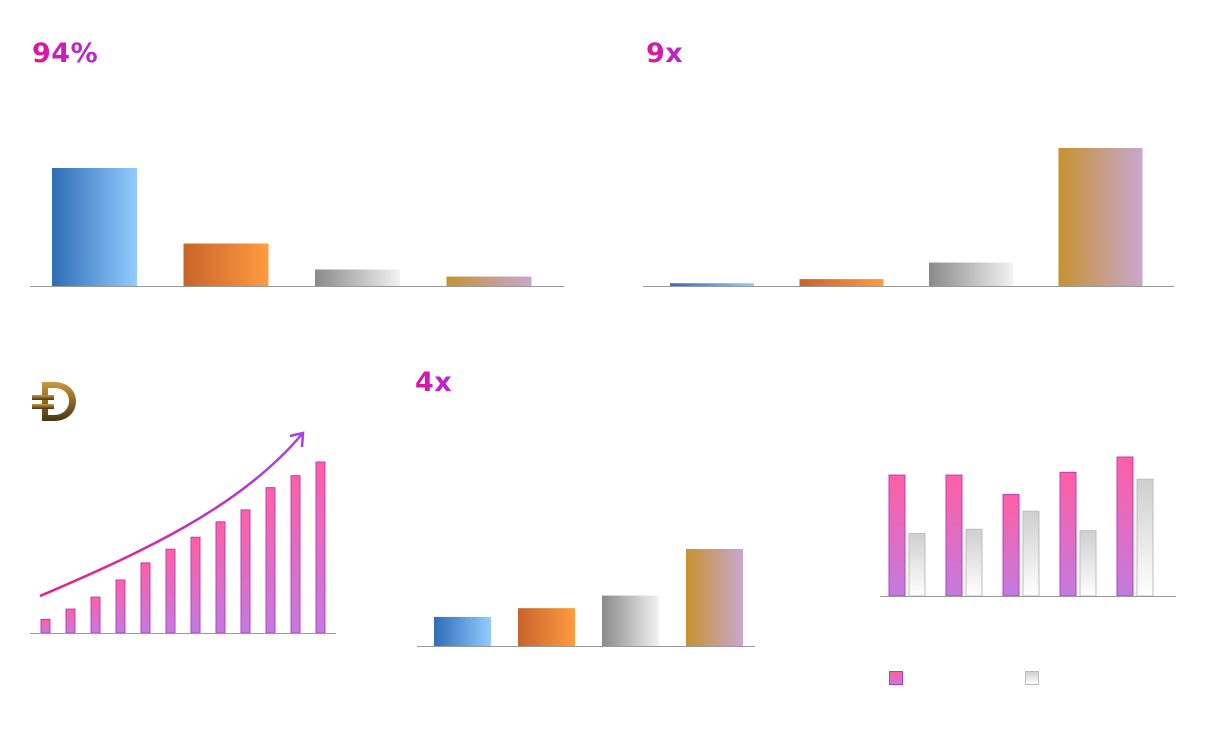 The width and height of the screenshot is (1207, 750). Describe the element at coordinates (65, 53) in the screenshot. I see `stat-top-left: 94%` at that location.